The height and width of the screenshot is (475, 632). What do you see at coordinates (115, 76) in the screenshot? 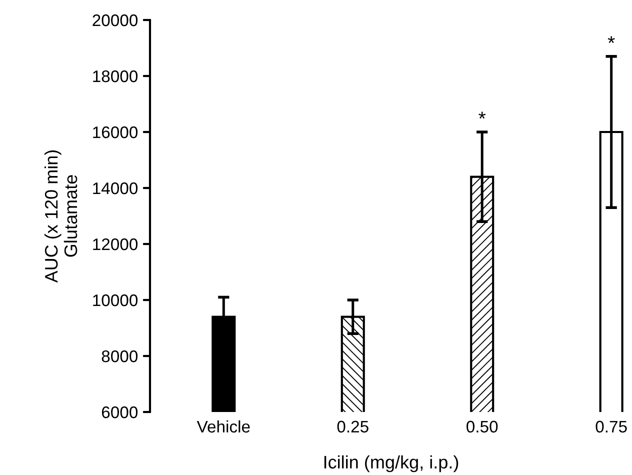
I see `y-tick-label: 18000` at bounding box center [115, 76].